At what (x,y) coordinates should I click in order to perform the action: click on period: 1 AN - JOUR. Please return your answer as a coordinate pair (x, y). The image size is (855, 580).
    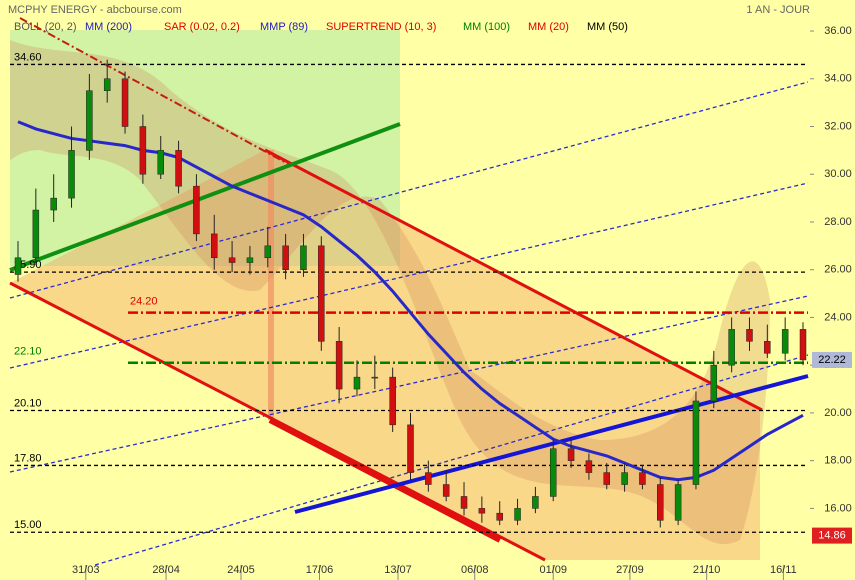
    Looking at the image, I should click on (778, 10).